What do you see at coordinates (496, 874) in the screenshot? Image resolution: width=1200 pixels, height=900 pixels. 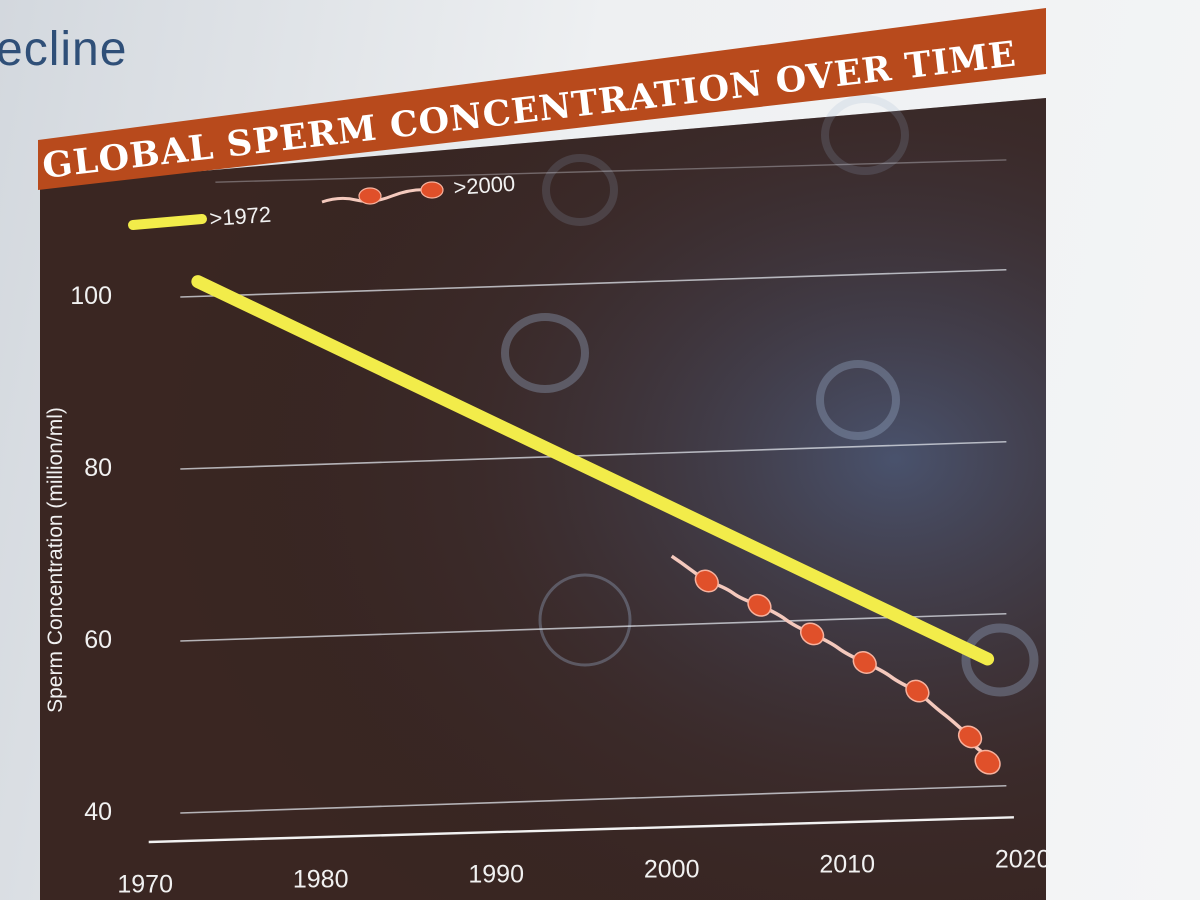 I see `x-tick-label: 1990` at bounding box center [496, 874].